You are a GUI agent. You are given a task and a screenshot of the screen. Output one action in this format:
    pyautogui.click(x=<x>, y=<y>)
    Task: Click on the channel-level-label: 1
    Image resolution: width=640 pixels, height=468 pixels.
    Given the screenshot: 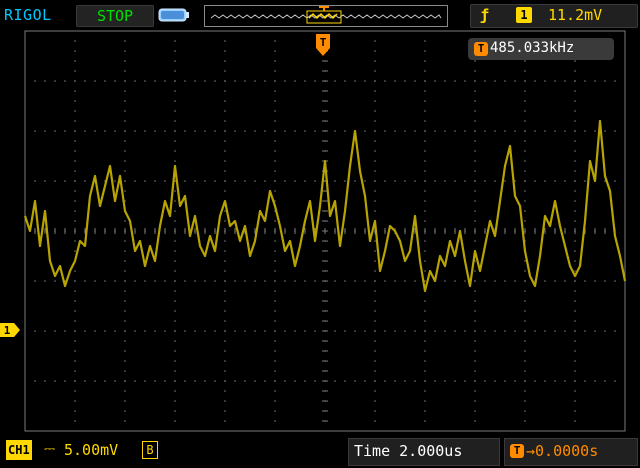 What is the action you would take?
    pyautogui.click(x=7, y=330)
    